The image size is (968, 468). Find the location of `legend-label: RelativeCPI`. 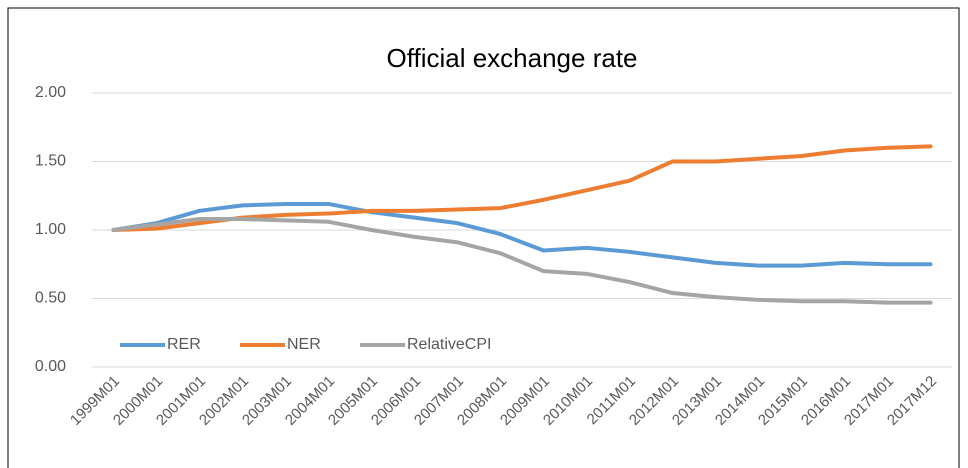

legend-label: RelativeCPI is located at coordinates (449, 344).